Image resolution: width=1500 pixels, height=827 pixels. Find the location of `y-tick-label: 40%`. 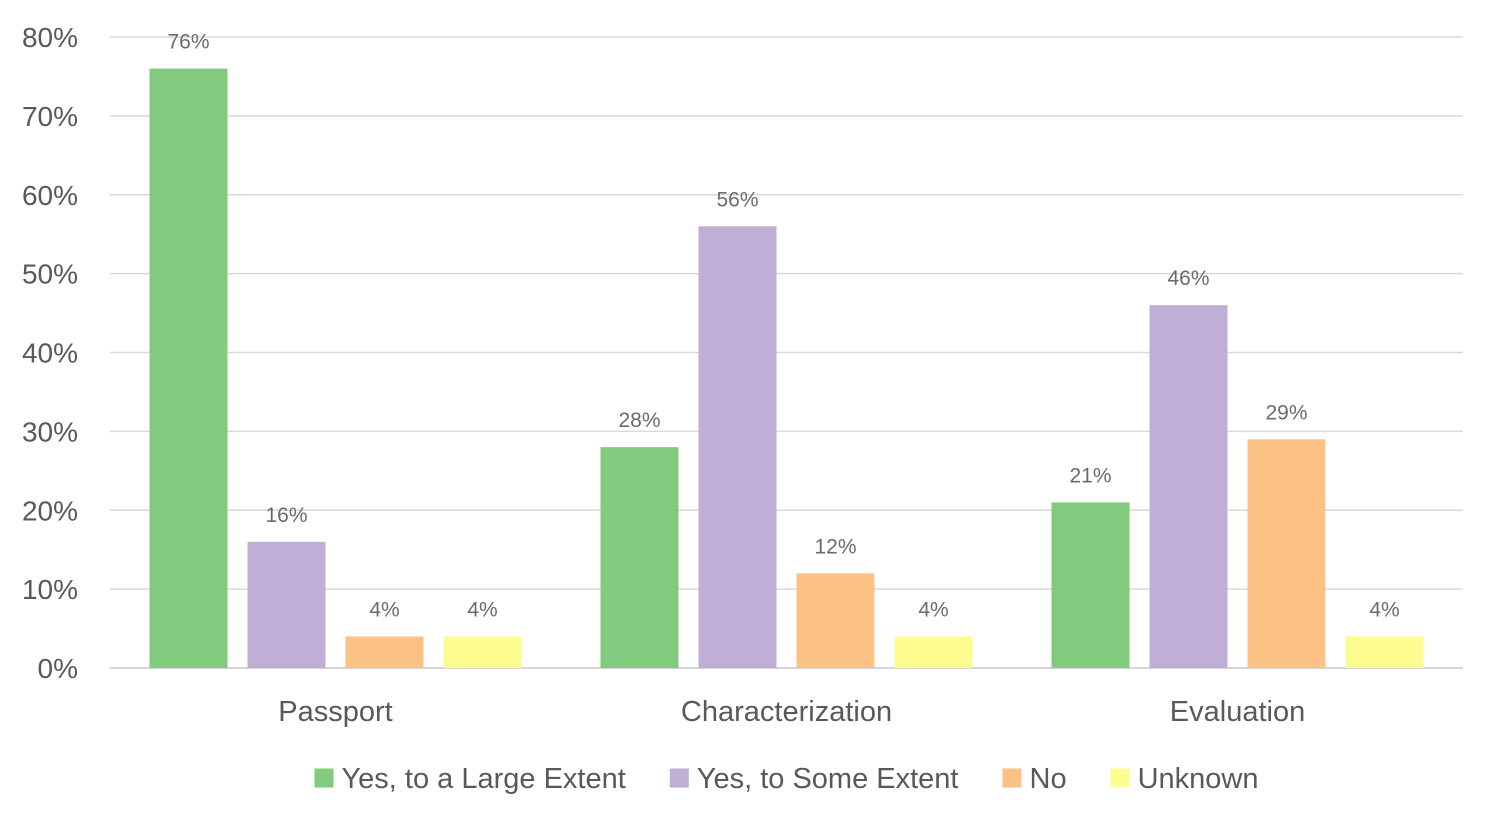

y-tick-label: 40% is located at coordinates (50, 353).